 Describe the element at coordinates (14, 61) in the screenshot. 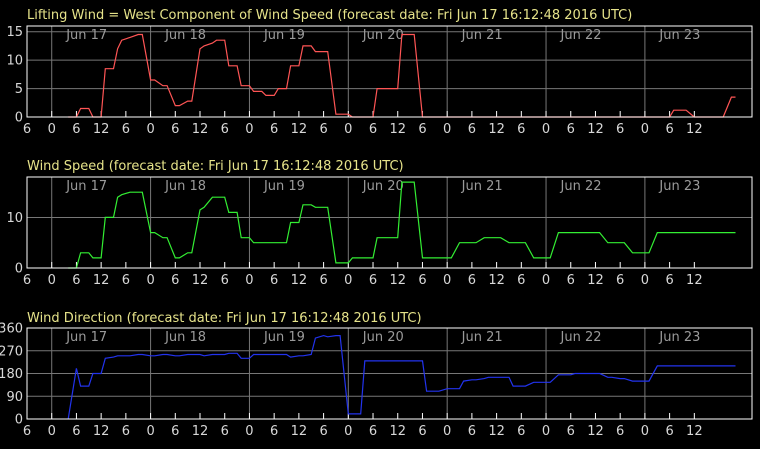

I see `y-tick-label: 10` at that location.